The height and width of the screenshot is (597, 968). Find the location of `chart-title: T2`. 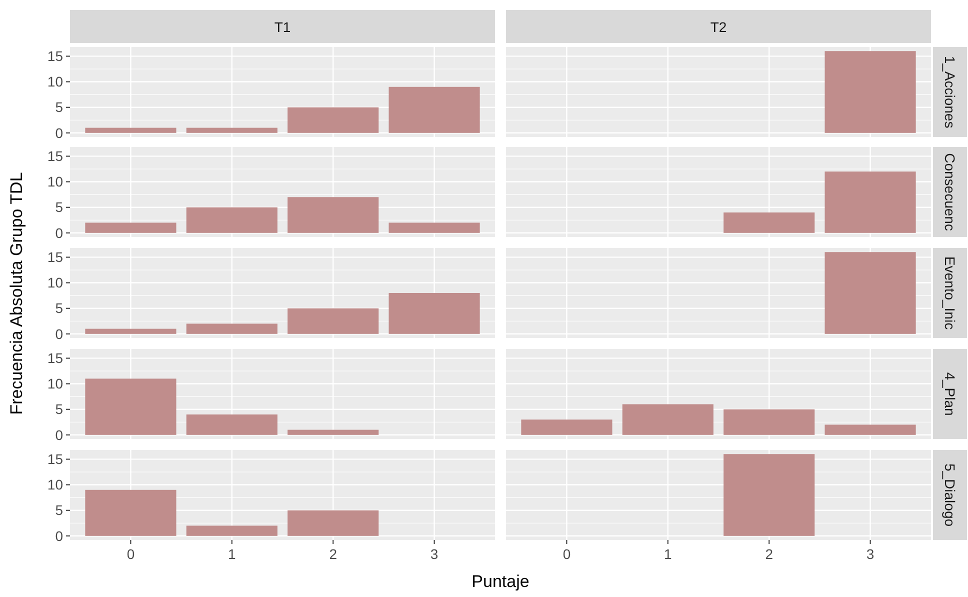

chart-title: T2 is located at coordinates (718, 26).